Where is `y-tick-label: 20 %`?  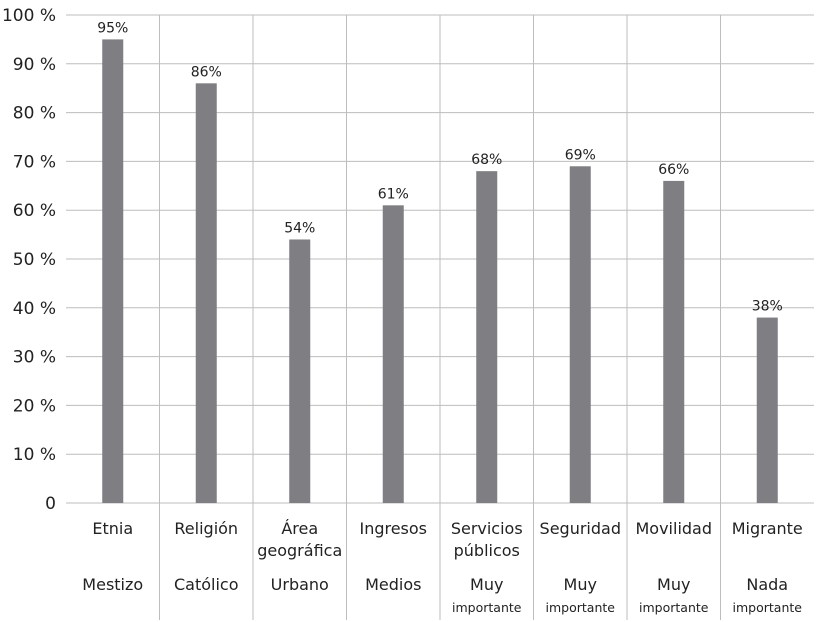 y-tick-label: 20 % is located at coordinates (34, 406).